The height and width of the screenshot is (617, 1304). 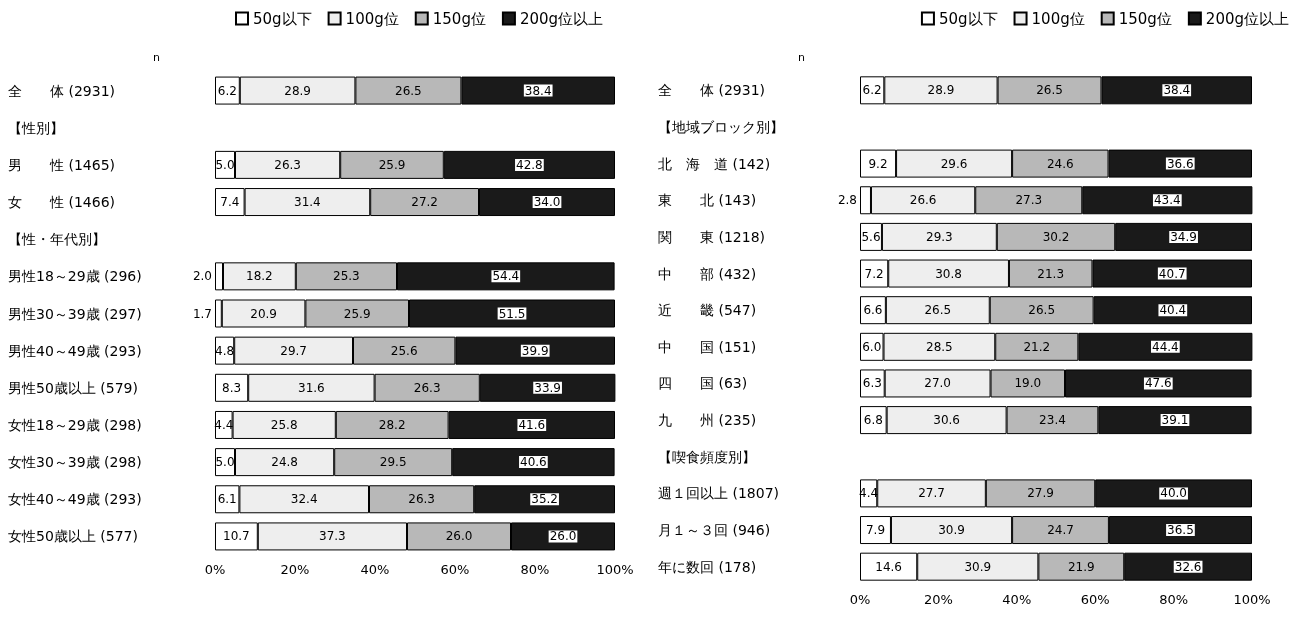 I want to click on data-label: 26.6, so click(x=923, y=200).